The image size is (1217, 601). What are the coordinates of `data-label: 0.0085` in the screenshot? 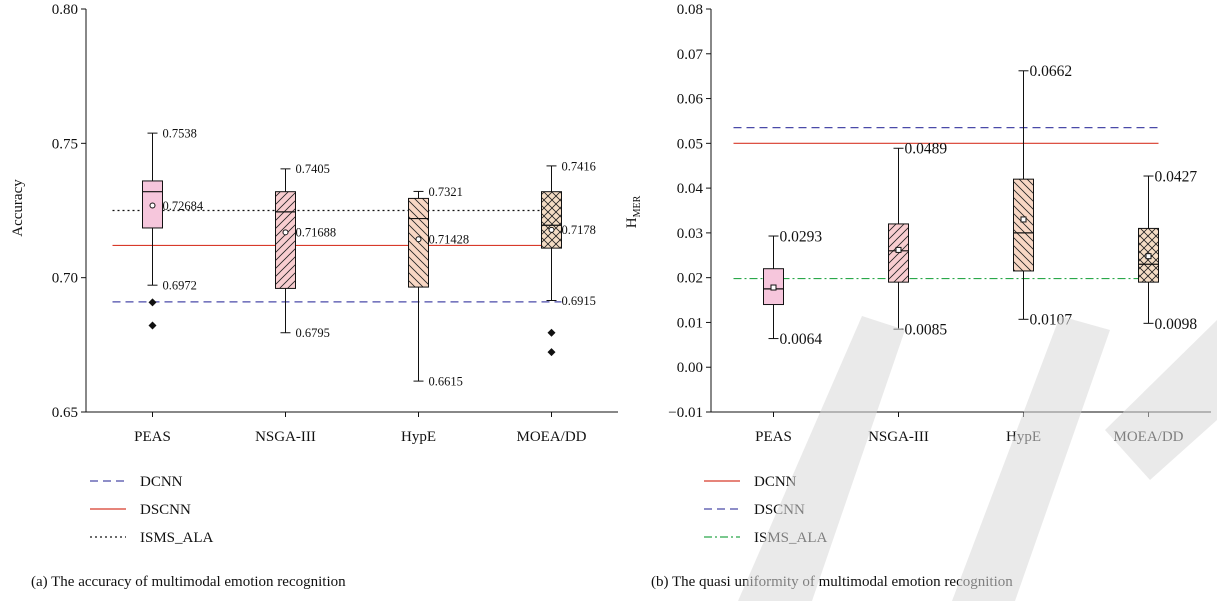 It's located at (926, 330).